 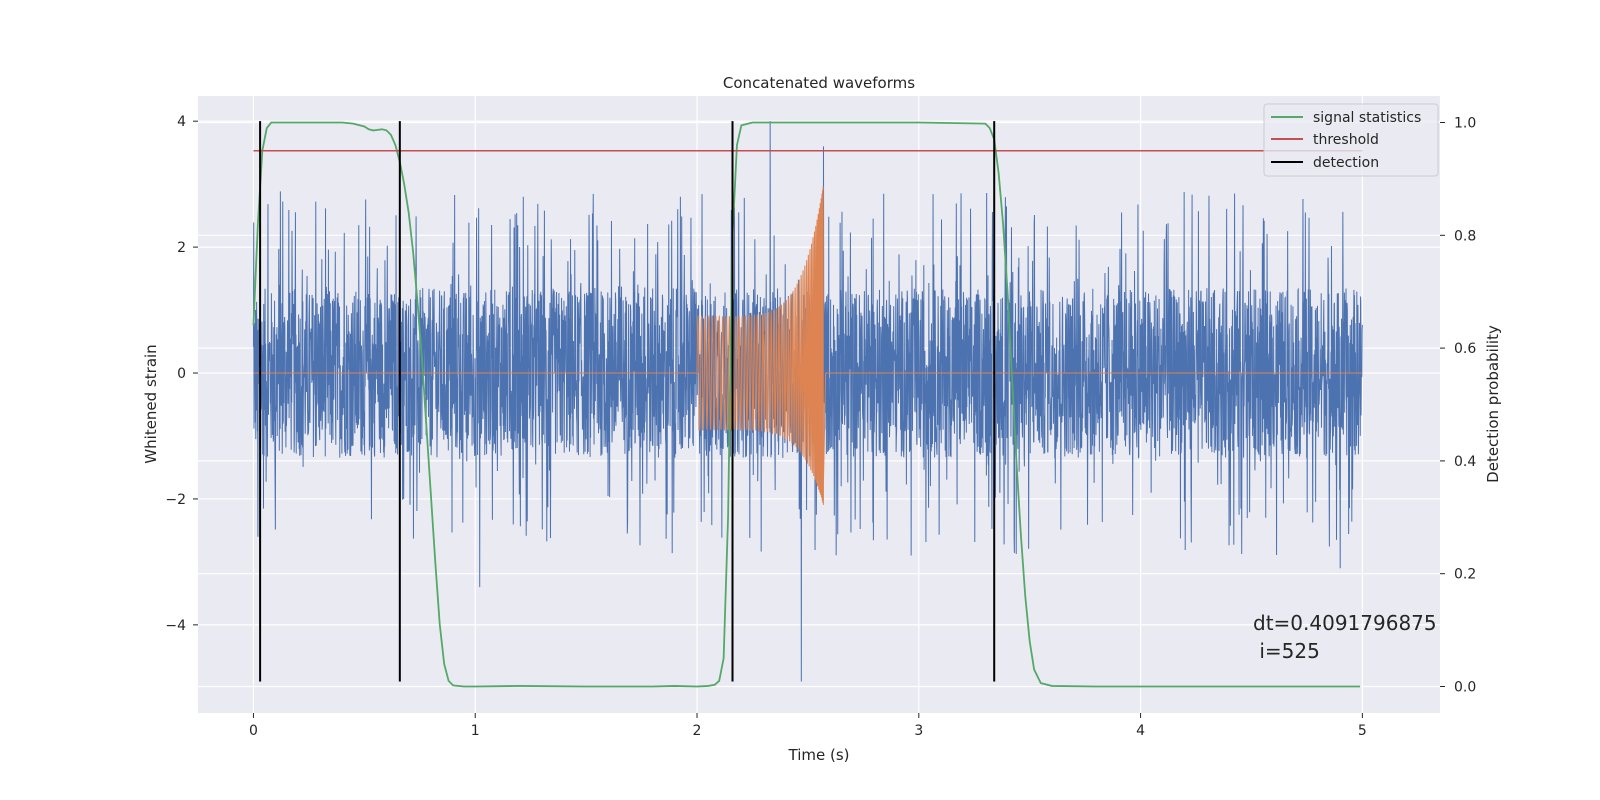 What do you see at coordinates (1493, 404) in the screenshot?
I see `y2-axis-label: Detection probability` at bounding box center [1493, 404].